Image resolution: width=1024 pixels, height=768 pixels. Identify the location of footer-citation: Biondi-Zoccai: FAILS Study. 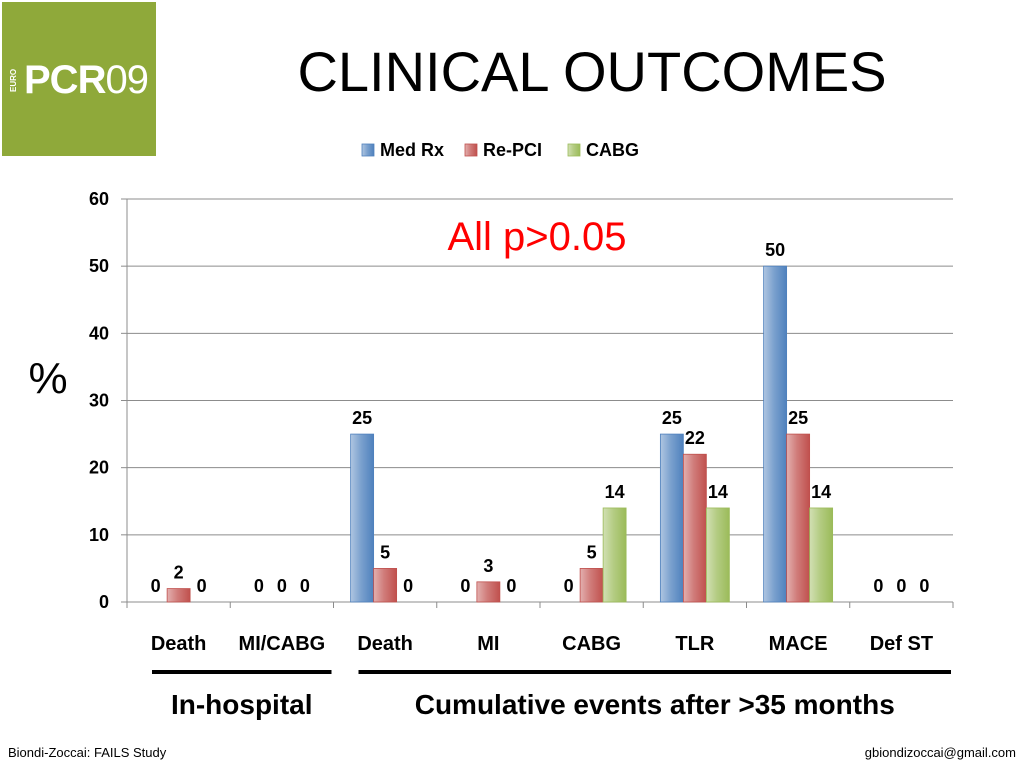
(87, 752).